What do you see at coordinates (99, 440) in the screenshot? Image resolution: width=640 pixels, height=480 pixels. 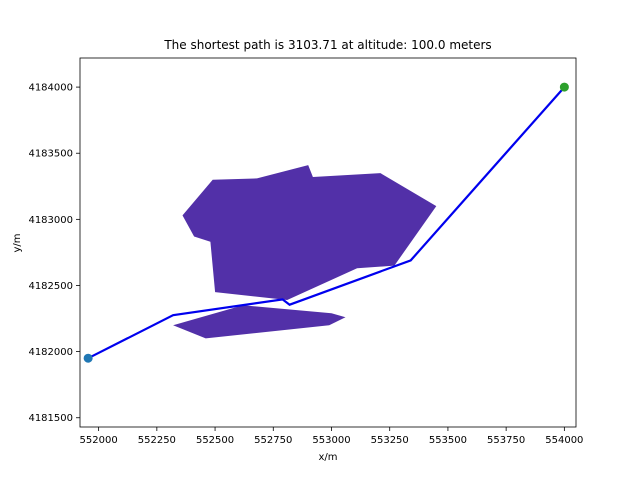 I see `x-tick-label: 552000` at bounding box center [99, 440].